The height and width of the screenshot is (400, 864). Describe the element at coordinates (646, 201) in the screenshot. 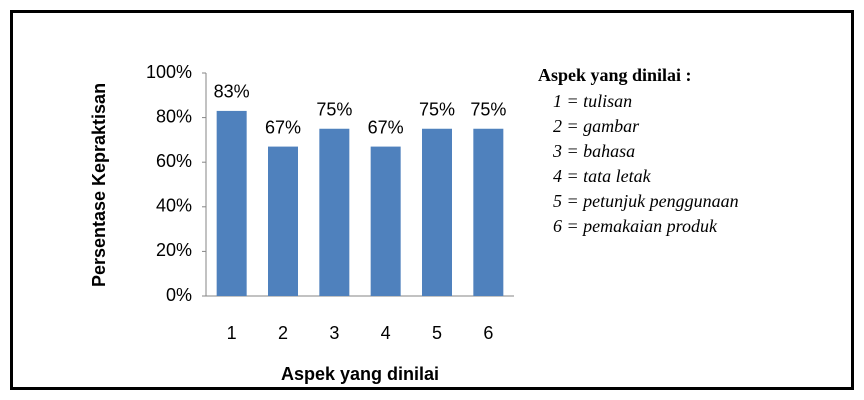

I see `annotation-item: 5 = petunjuk penggunaan` at that location.